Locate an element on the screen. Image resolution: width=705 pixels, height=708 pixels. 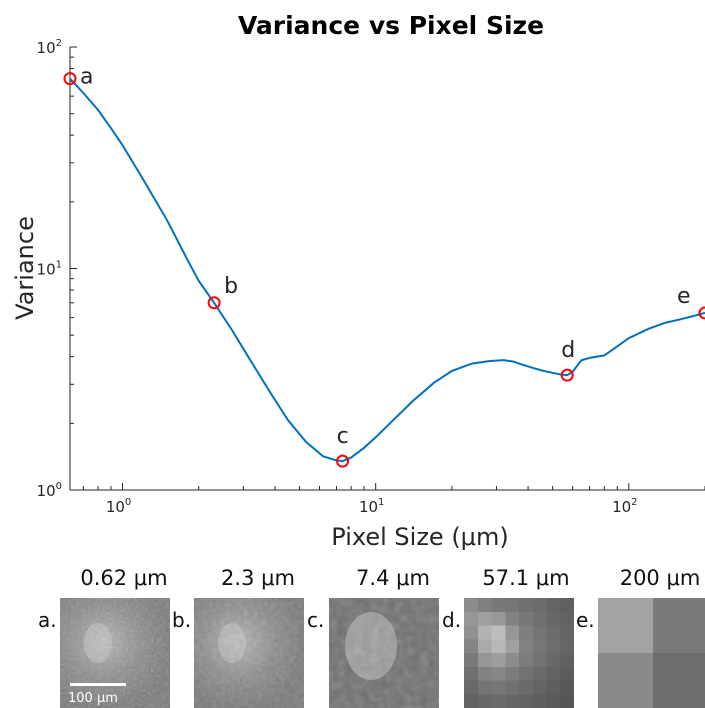
x-tick-label: 10⁰ is located at coordinates (118, 506).